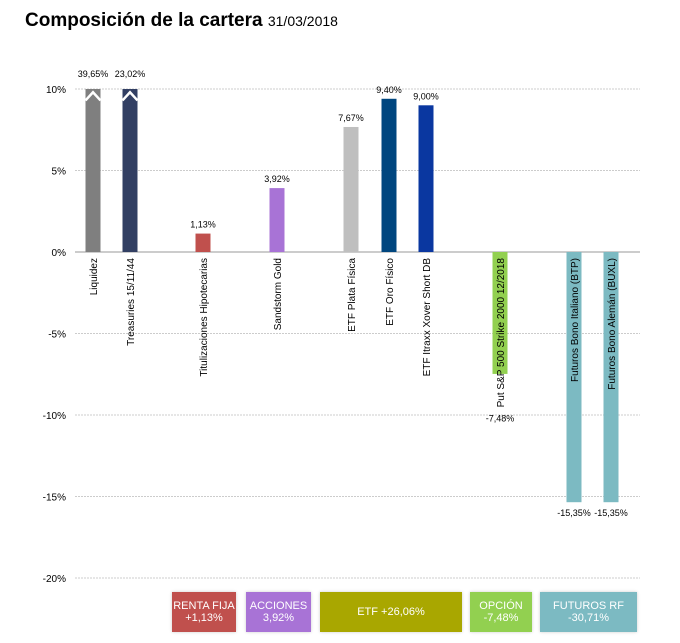 The image size is (680, 643). I want to click on legend-etf: ETF +26,06%, so click(391, 612).